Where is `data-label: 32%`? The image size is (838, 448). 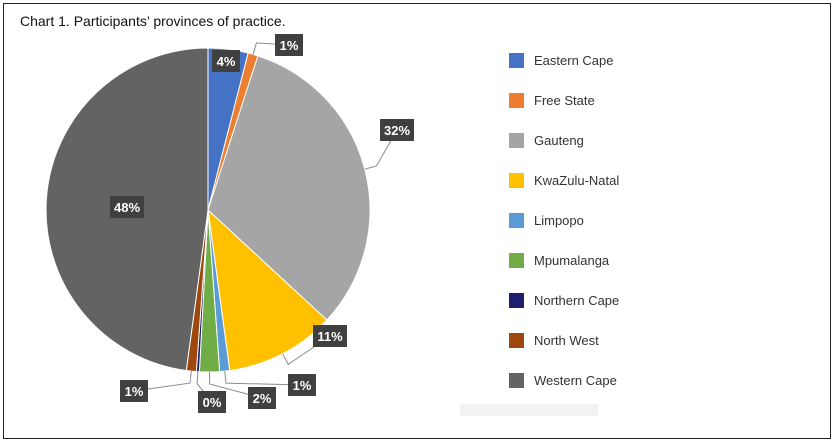 data-label: 32% is located at coordinates (397, 130).